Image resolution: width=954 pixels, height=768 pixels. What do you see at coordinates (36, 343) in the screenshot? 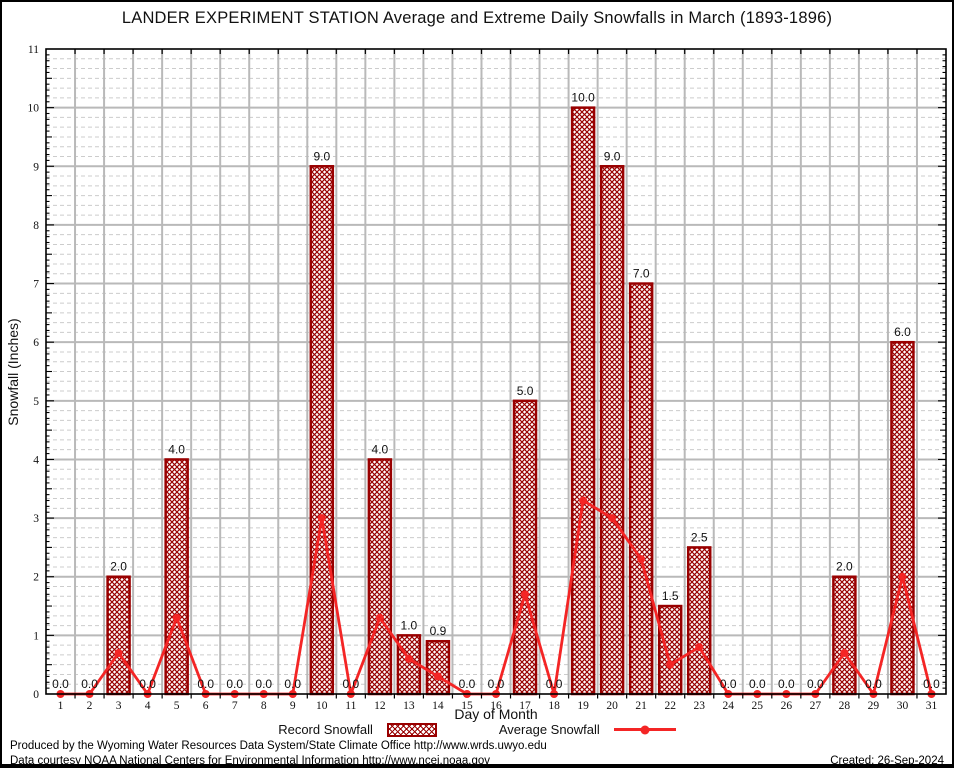
I see `y-tick-label: 6` at bounding box center [36, 343].